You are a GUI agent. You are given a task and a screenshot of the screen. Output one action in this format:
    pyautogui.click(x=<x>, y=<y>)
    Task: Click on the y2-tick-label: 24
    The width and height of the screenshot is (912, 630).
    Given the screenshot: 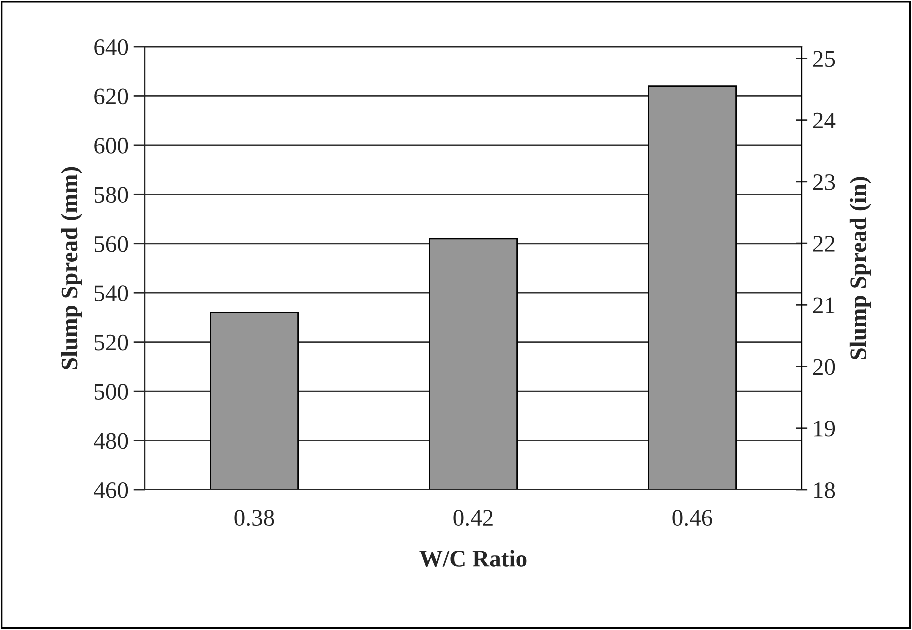 What is the action you would take?
    pyautogui.click(x=824, y=120)
    